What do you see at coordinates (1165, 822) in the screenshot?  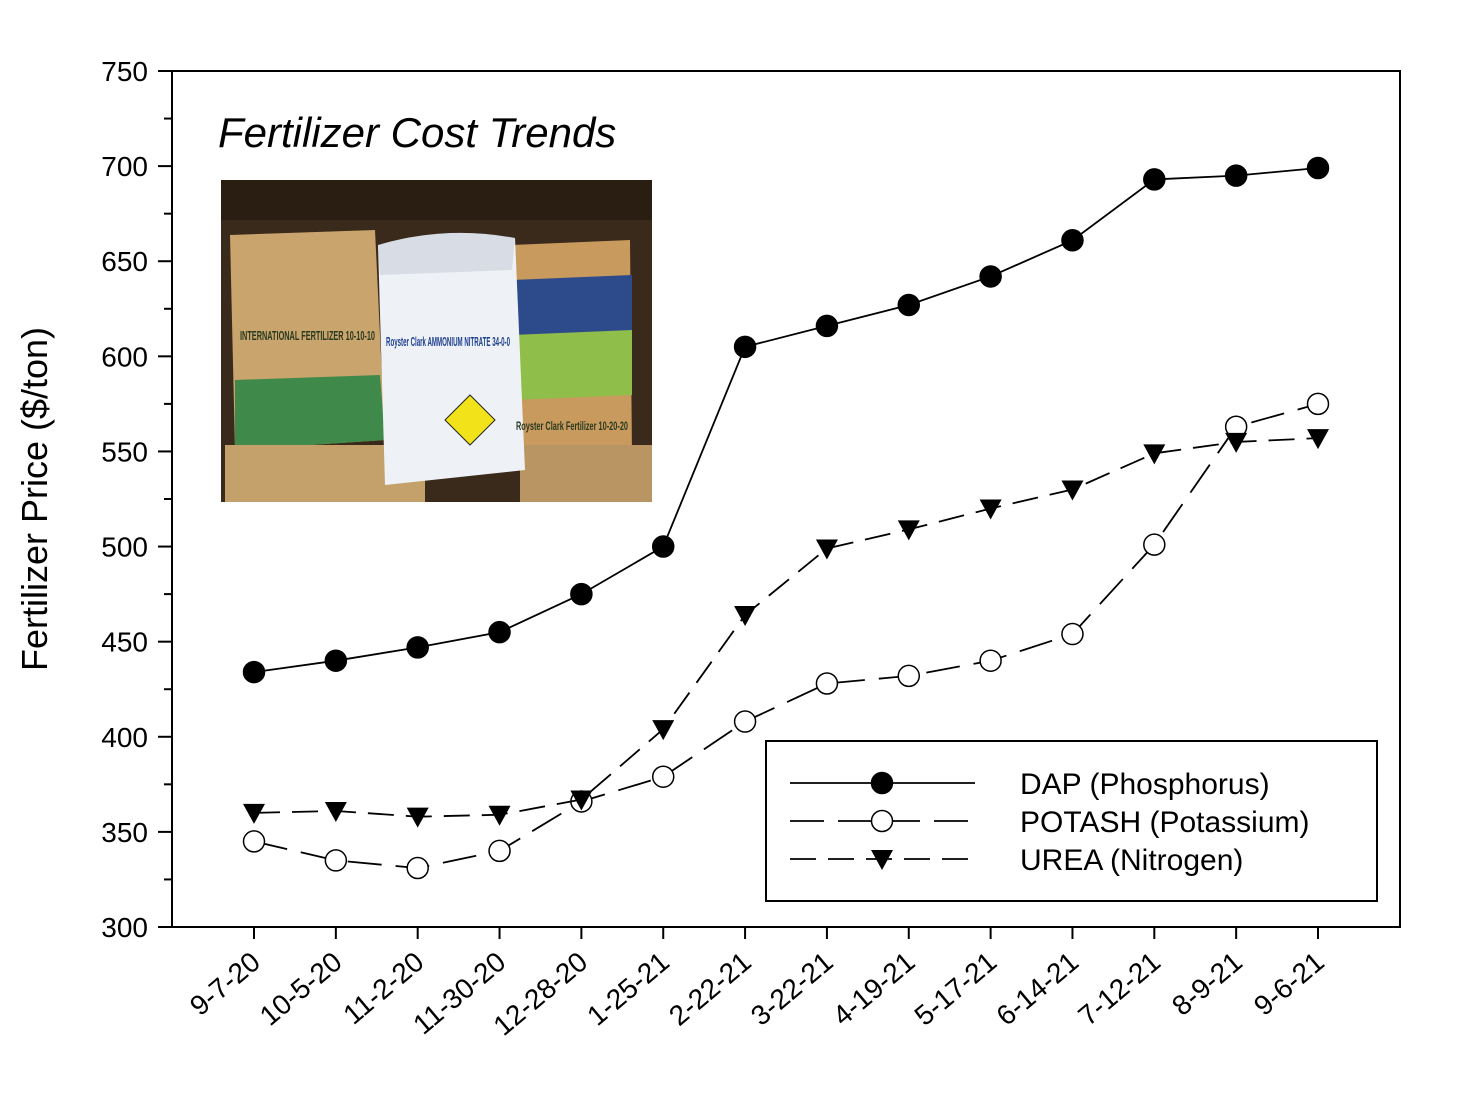 I see `legend-label: POTASH (Potassium)` at bounding box center [1165, 822].